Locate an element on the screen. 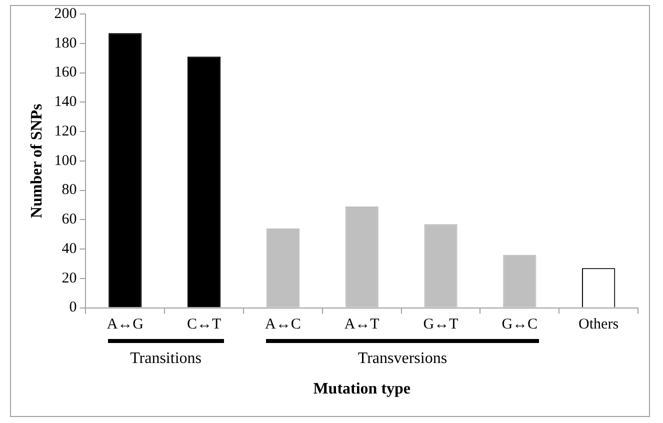 This screenshot has height=423, width=663. y-tick-label: 20 is located at coordinates (69, 278).